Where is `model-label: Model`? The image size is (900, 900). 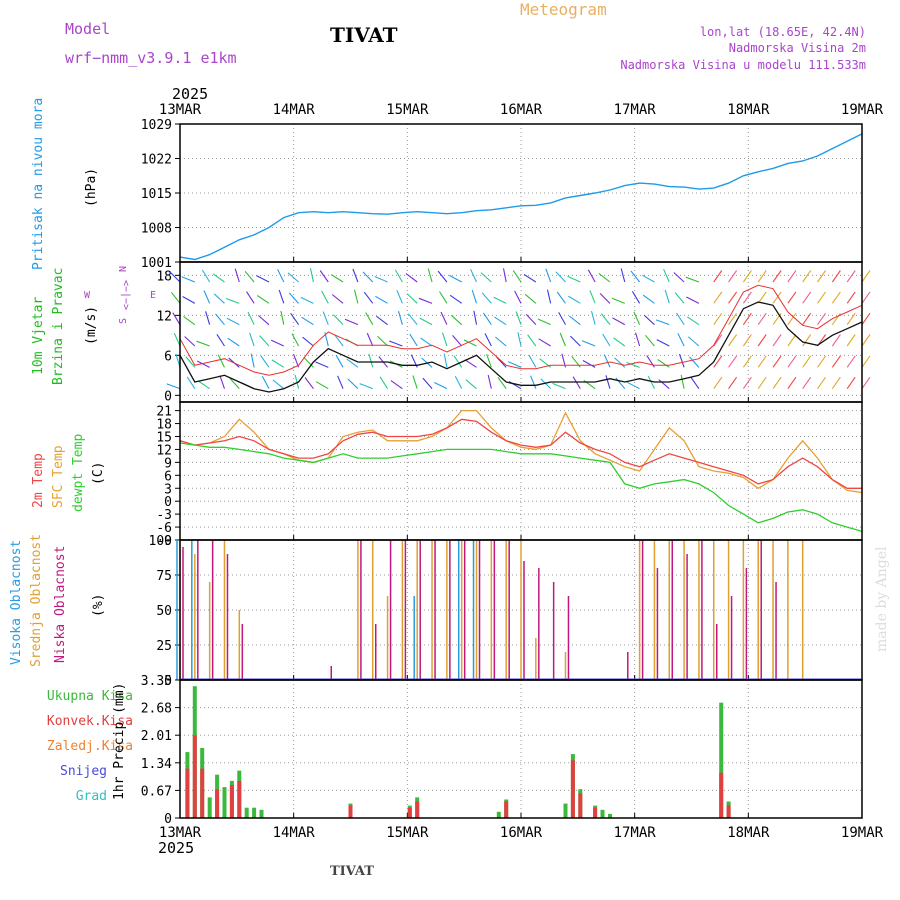 model-label: Model is located at coordinates (87, 29).